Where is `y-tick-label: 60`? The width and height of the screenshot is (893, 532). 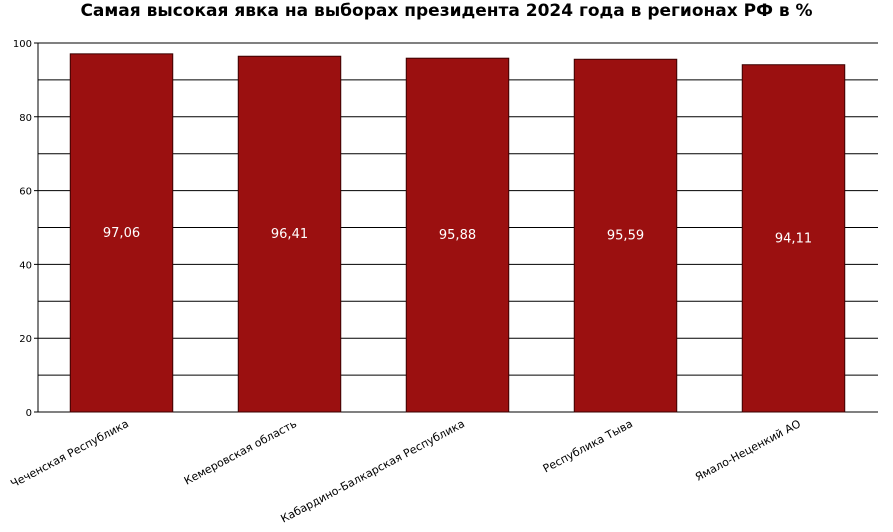
y-tick-label: 60 is located at coordinates (25, 192).